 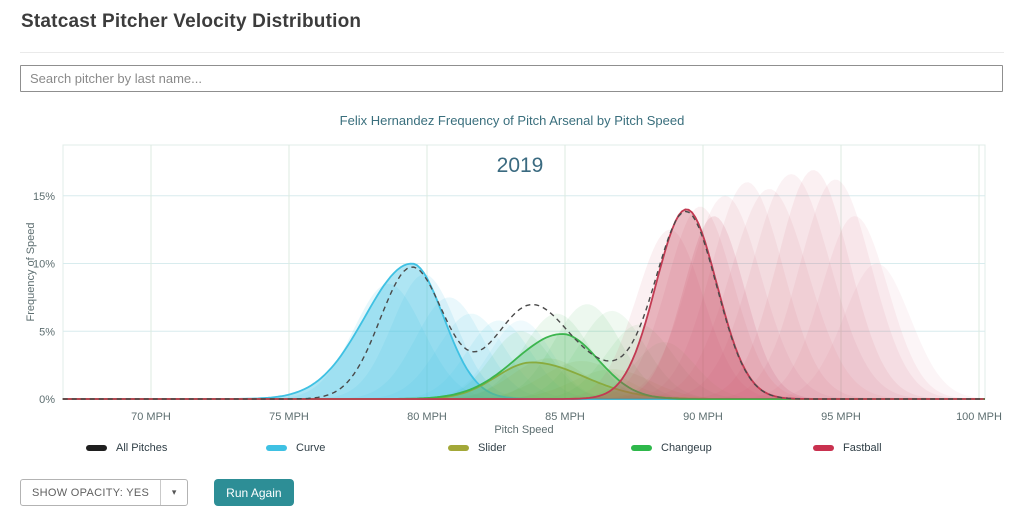 I want to click on y-tick-label: 5%, so click(x=47, y=332).